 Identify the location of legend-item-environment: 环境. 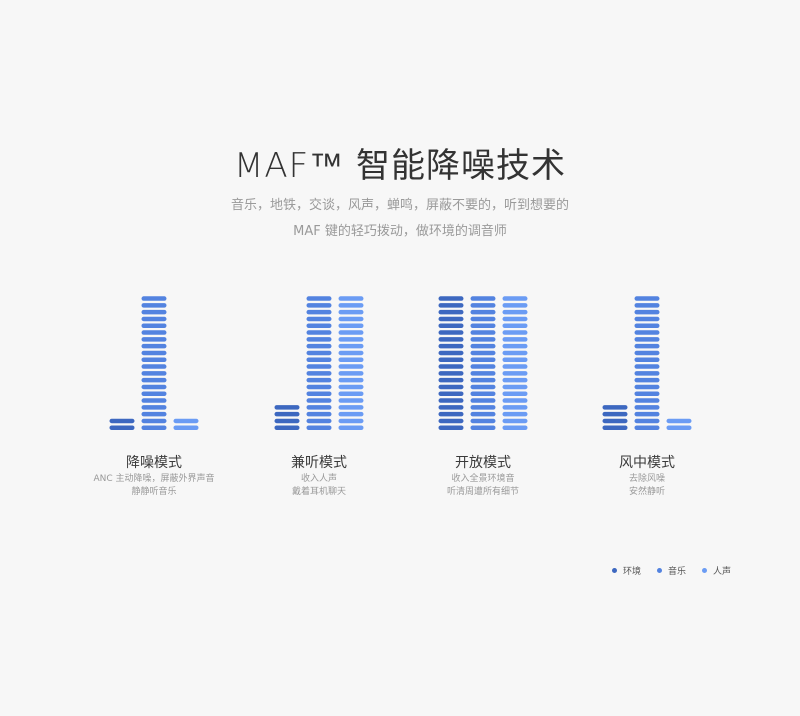
(626, 570).